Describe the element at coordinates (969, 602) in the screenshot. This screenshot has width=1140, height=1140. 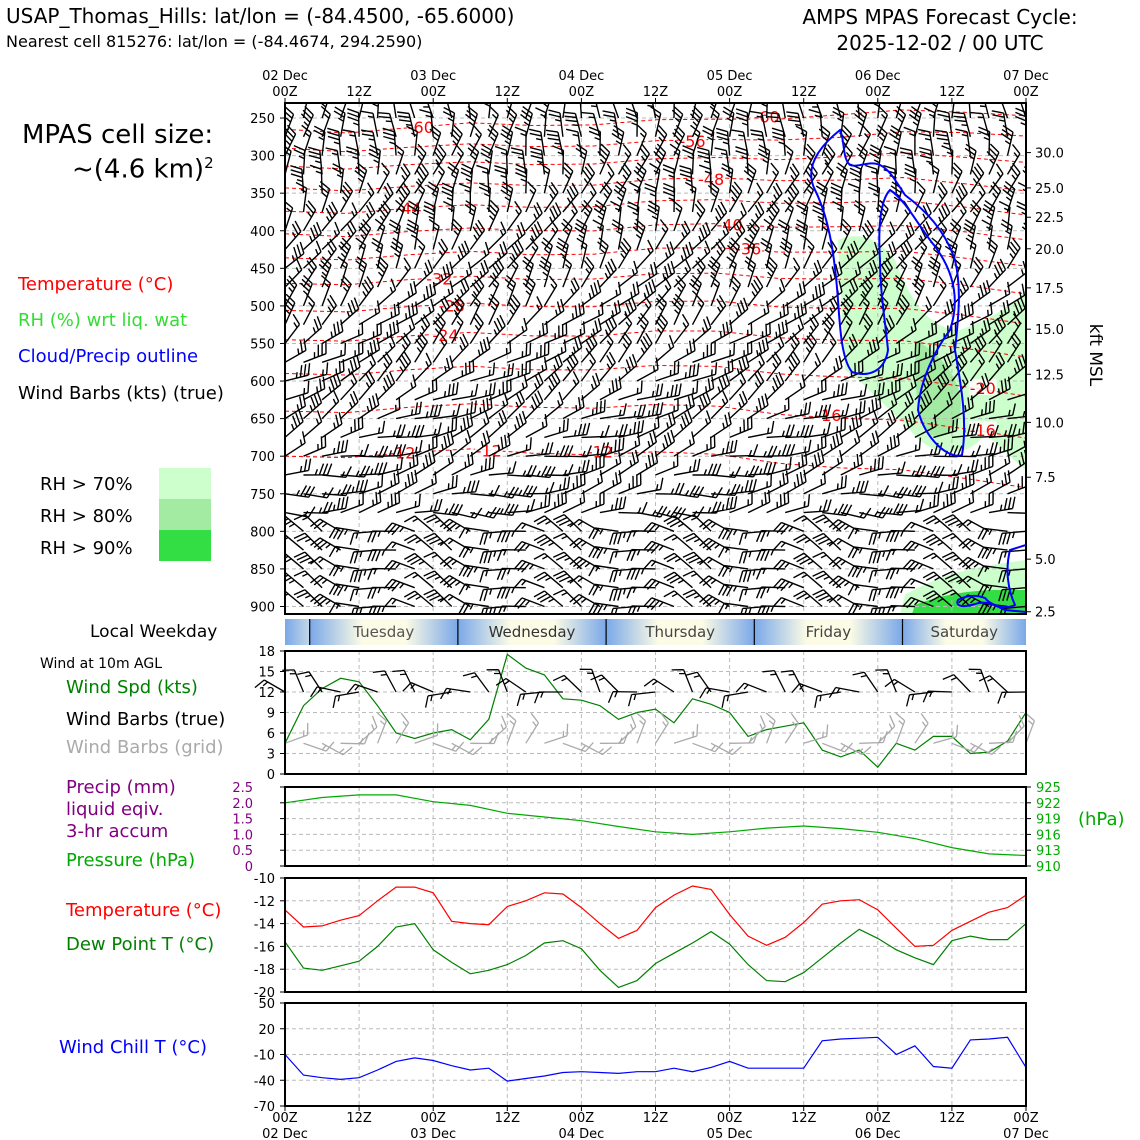
I see `rh90-region-low` at that location.